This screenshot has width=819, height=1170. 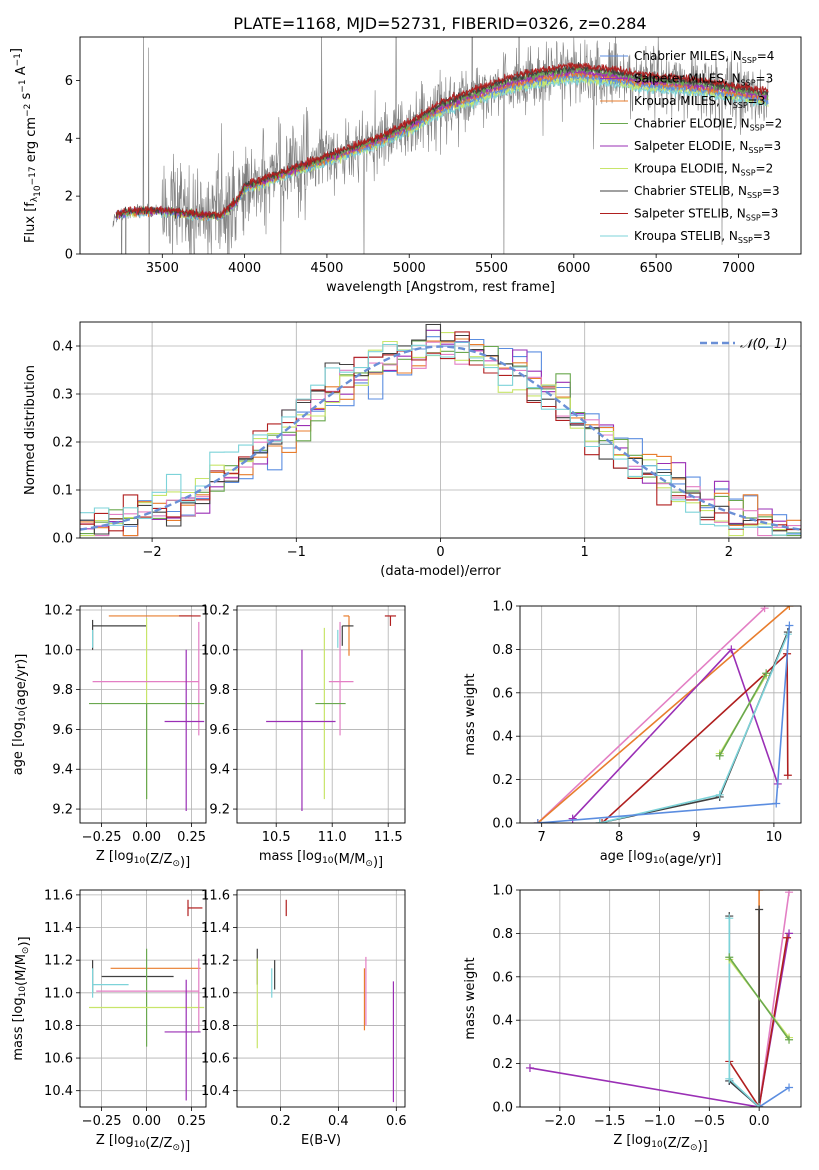 What do you see at coordinates (102, 1121) in the screenshot?
I see `x-tick-label: −0.25` at bounding box center [102, 1121].